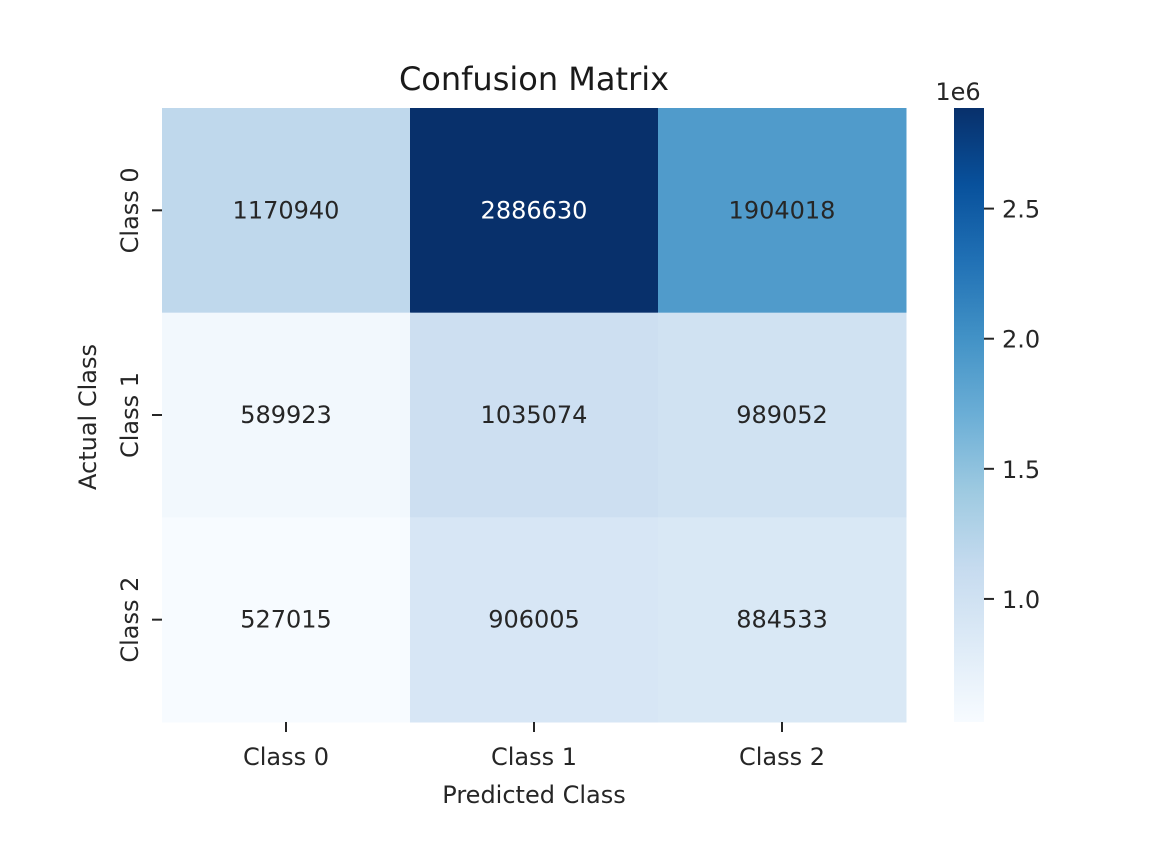 This screenshot has width=1174, height=856. I want to click on cell-value-label: 906005, so click(534, 620).